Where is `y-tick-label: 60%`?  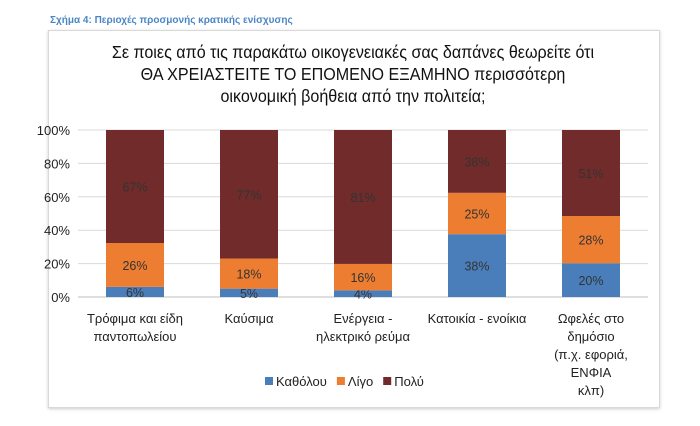 y-tick-label: 60% is located at coordinates (57, 197).